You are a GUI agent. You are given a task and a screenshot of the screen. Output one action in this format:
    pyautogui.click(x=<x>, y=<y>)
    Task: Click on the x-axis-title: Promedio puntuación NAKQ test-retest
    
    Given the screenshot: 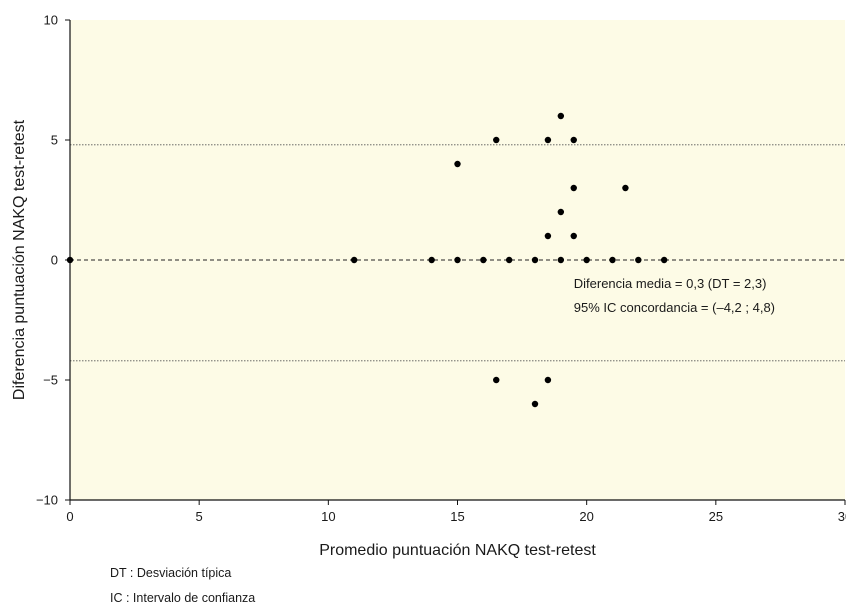 What is the action you would take?
    pyautogui.click(x=457, y=550)
    